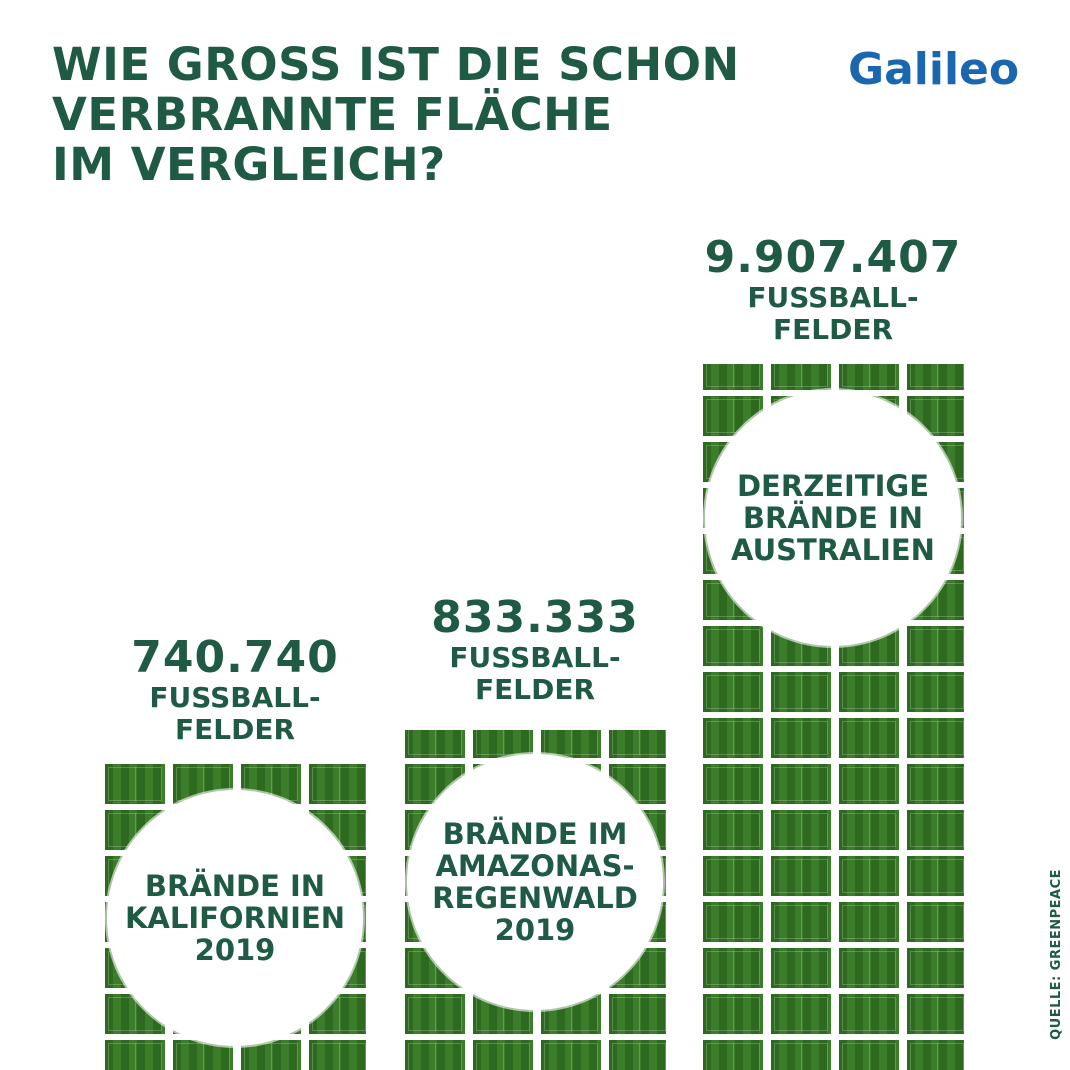 The image size is (1070, 1070). I want to click on headline-line-2: VERBRANNTE FLÄCHE, so click(332, 114).